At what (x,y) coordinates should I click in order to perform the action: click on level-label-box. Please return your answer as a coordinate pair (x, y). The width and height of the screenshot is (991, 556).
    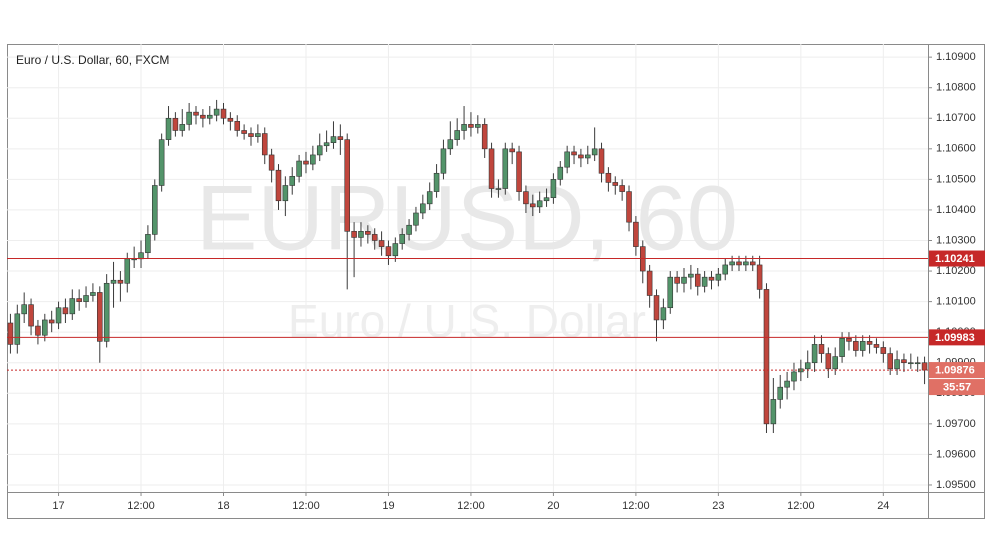
    Looking at the image, I should click on (957, 258).